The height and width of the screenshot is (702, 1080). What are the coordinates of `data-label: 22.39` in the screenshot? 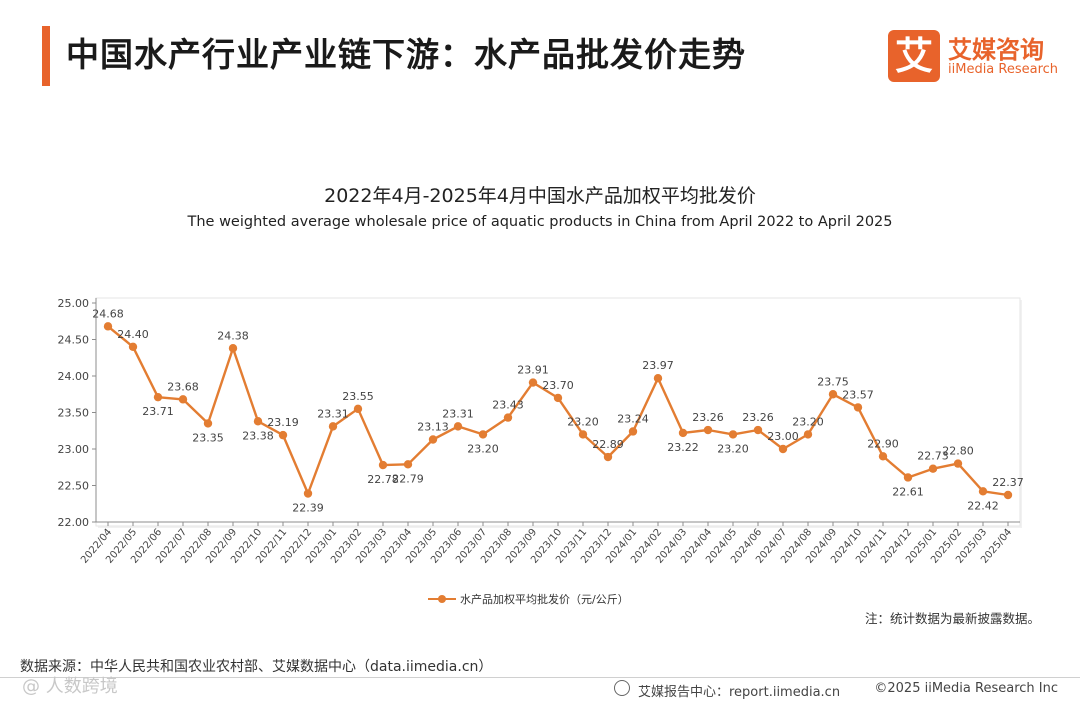 It's located at (308, 508).